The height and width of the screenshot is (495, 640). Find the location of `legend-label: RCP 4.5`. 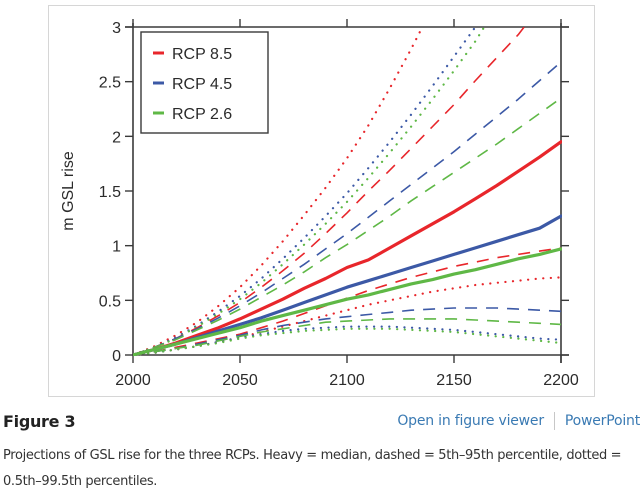

legend-label: RCP 4.5 is located at coordinates (202, 84).